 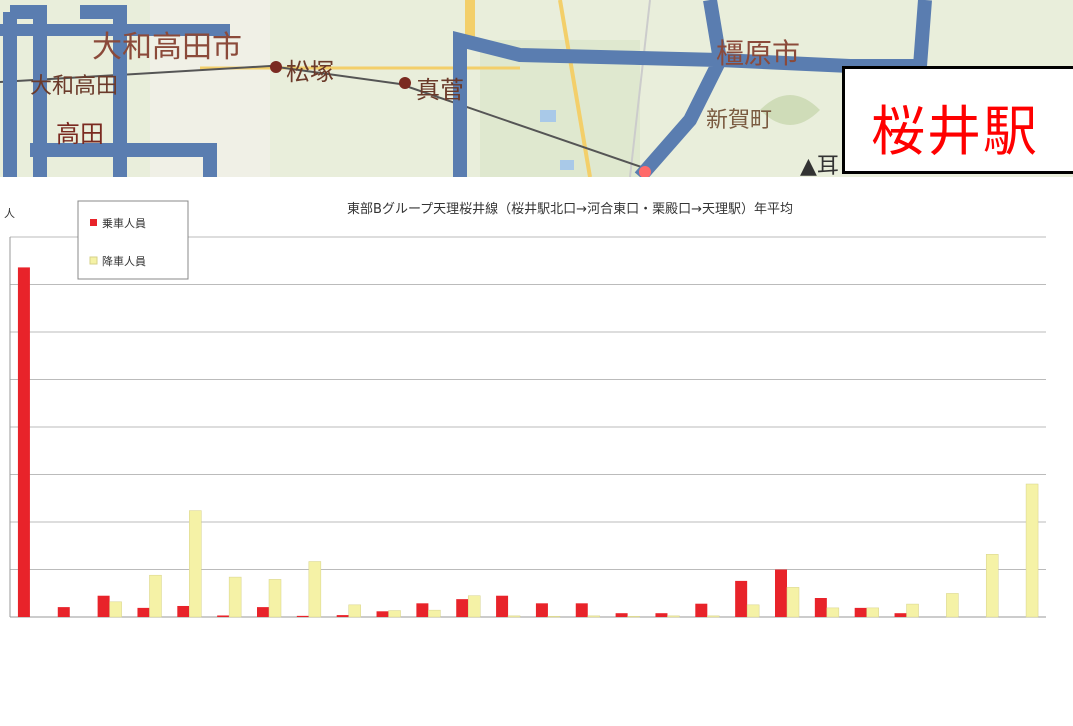 I want to click on legend-swatch-alighting, so click(x=93, y=260).